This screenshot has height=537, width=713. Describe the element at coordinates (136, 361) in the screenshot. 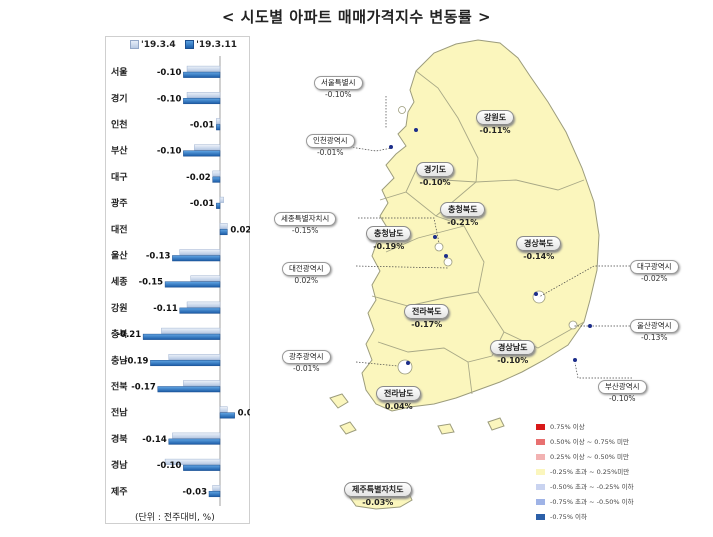

I see `value-label: -0.19` at that location.